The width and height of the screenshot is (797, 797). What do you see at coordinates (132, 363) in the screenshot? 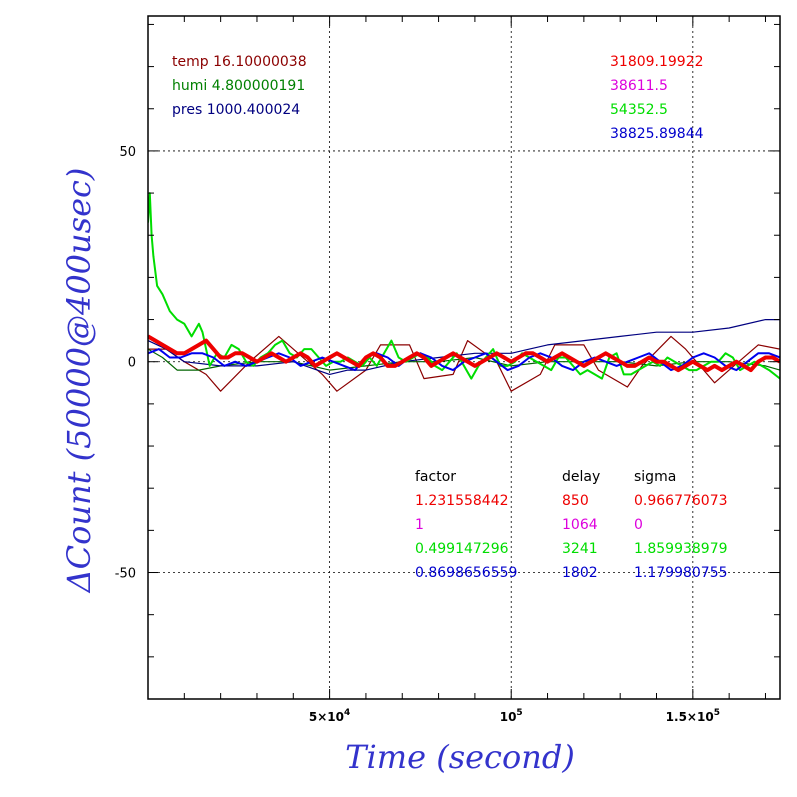
I see `y-tick-label: 0` at bounding box center [132, 363].